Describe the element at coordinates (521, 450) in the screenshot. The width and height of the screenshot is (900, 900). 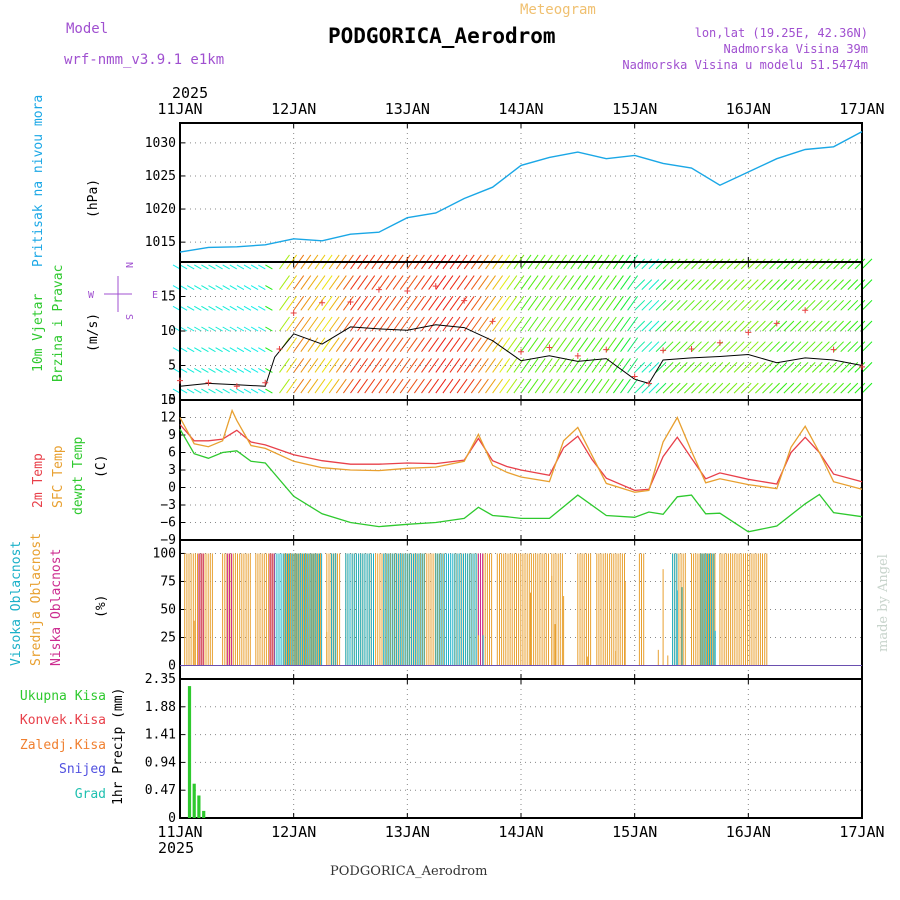
I see `sfc-temp-line` at that location.